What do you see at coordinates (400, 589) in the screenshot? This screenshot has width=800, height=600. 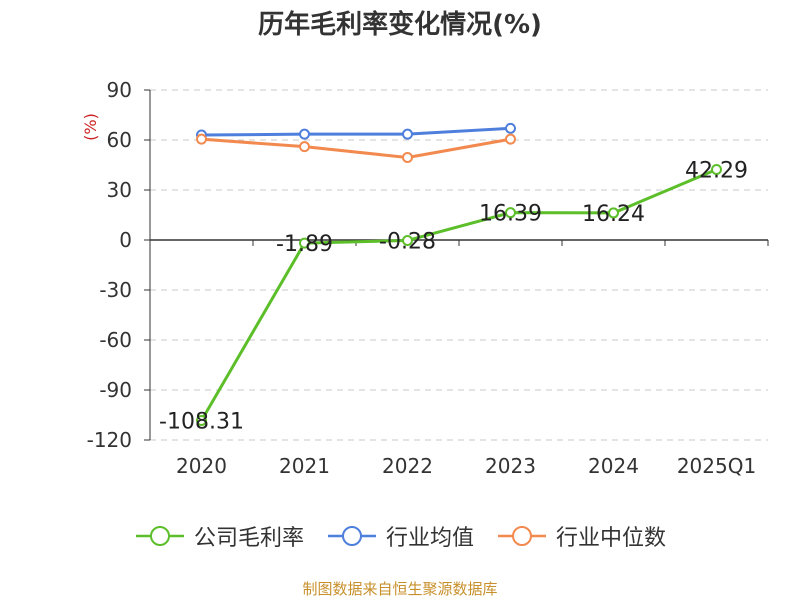 I see `source-note: 制图数据来自恒生聚源数据库` at bounding box center [400, 589].